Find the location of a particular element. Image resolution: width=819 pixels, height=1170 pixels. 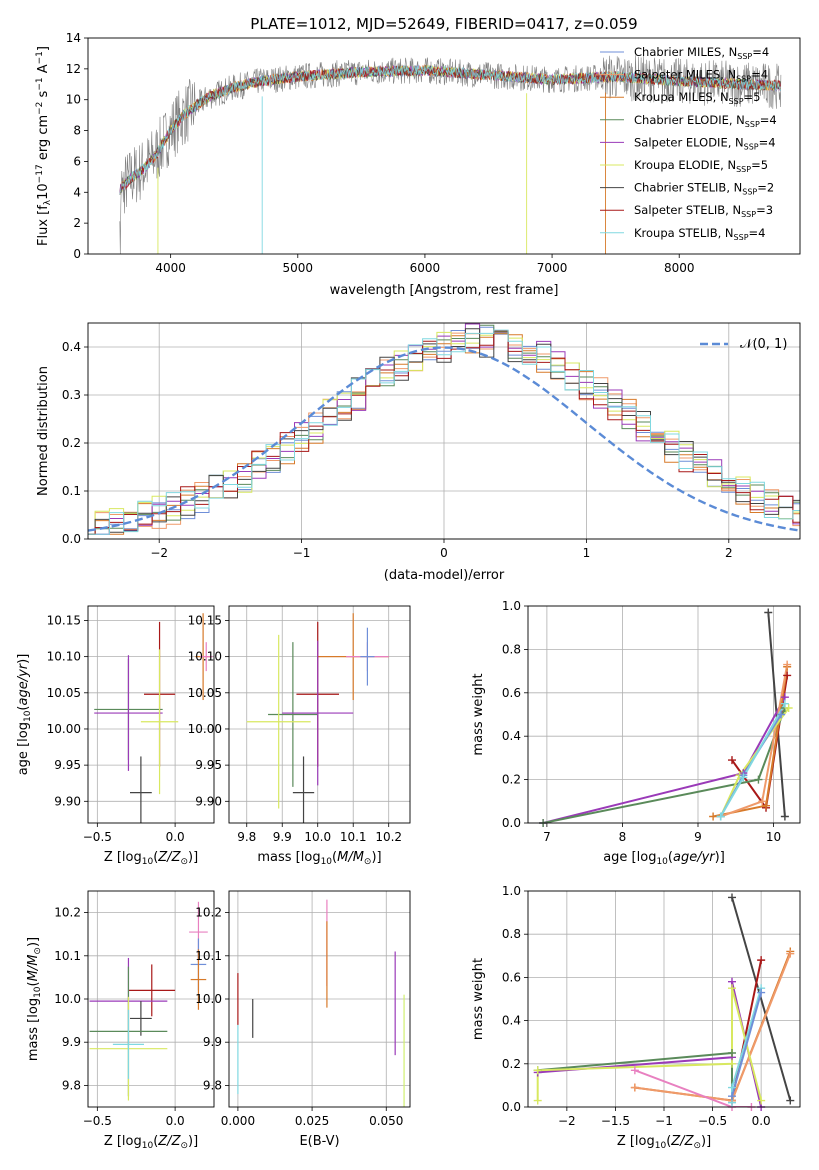

y-tick-label: 0.2 is located at coordinates (71, 443).